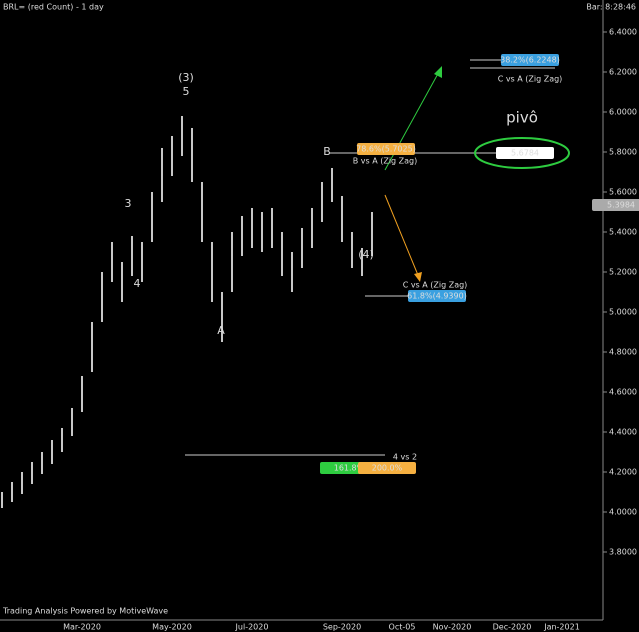  Describe the element at coordinates (342, 627) in the screenshot. I see `x-tick-label: Sep-2020` at that location.